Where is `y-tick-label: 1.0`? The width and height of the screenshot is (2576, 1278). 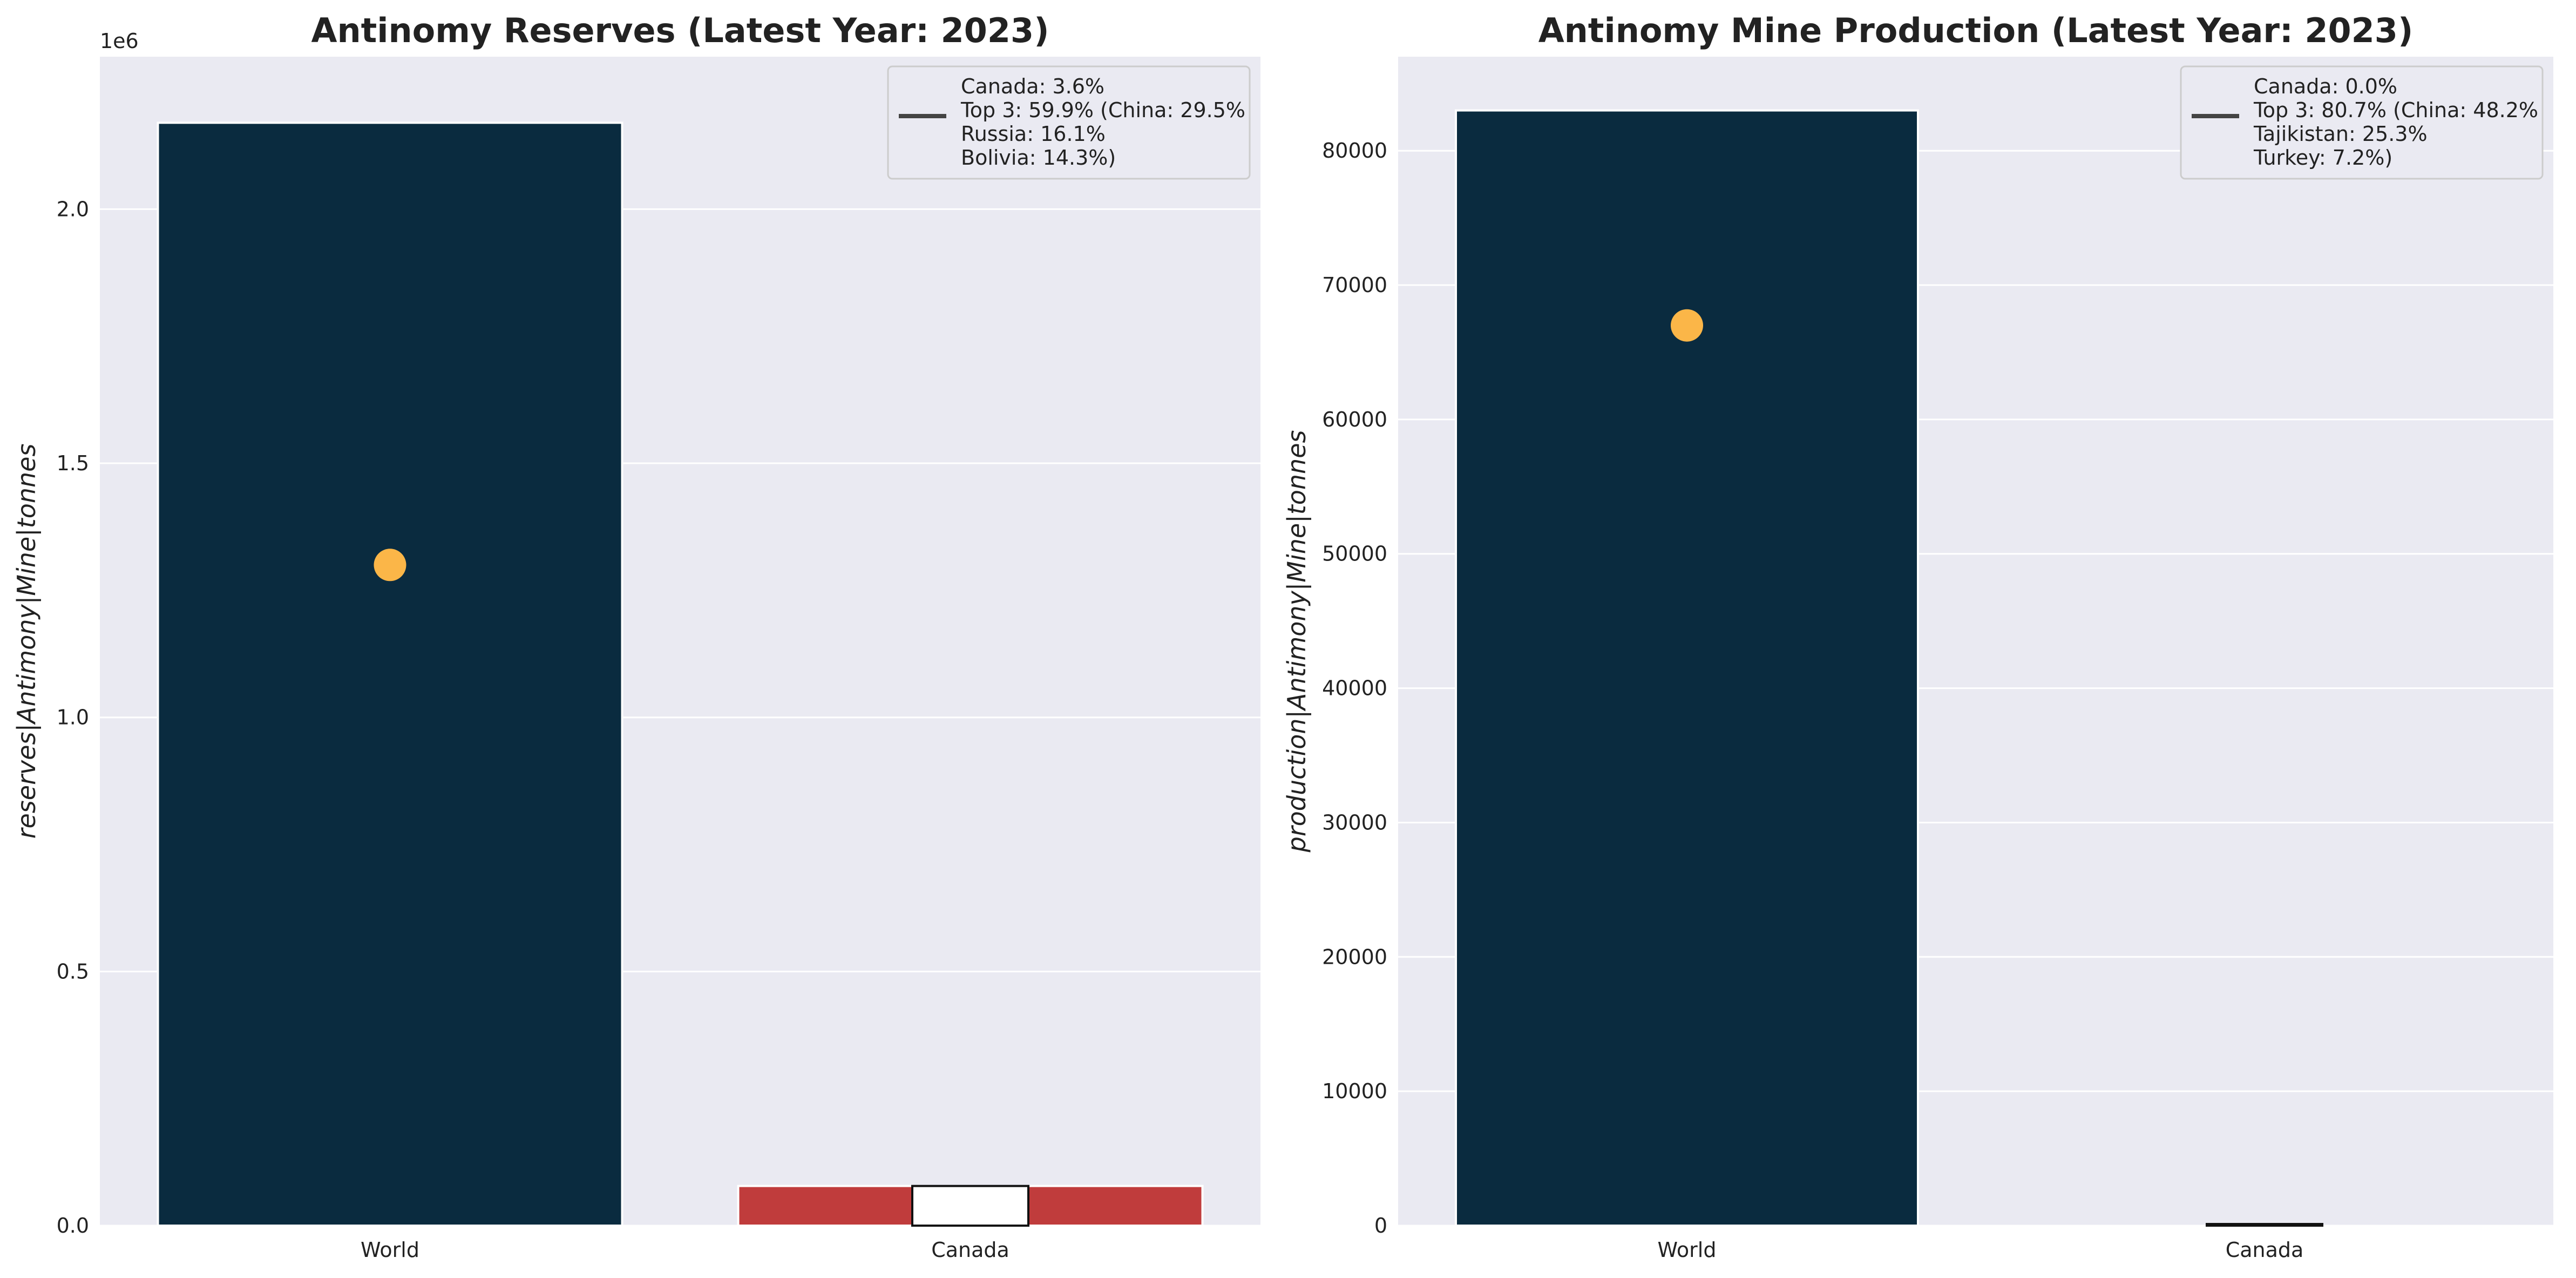 y-tick-label: 1.0 is located at coordinates (73, 717).